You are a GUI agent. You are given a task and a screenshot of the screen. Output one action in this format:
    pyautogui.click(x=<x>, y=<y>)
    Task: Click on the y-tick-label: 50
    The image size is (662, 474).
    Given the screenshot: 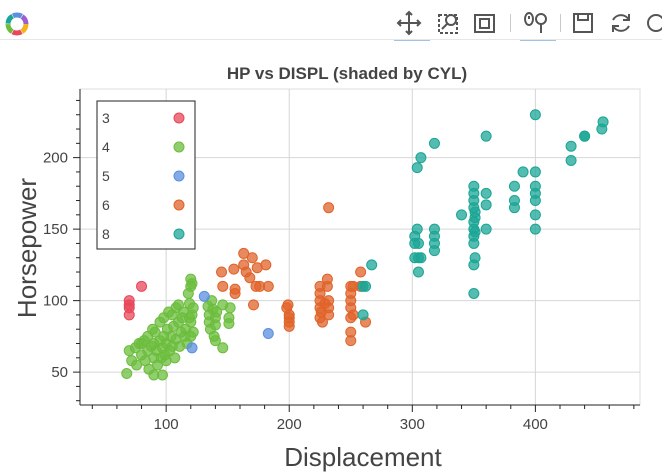 What is the action you would take?
    pyautogui.click(x=59, y=372)
    